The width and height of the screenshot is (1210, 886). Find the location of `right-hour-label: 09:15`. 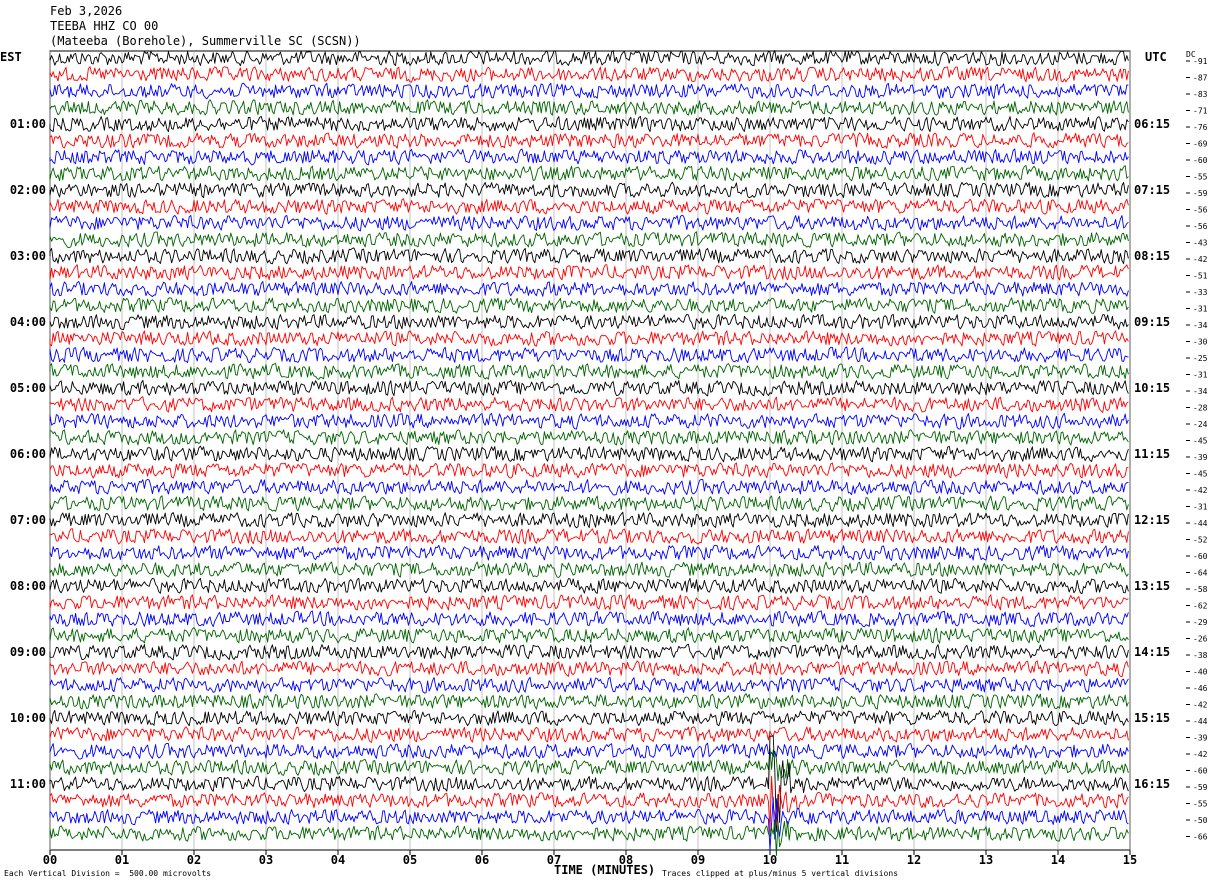

right-hour-label: 09:15 is located at coordinates (1152, 322).